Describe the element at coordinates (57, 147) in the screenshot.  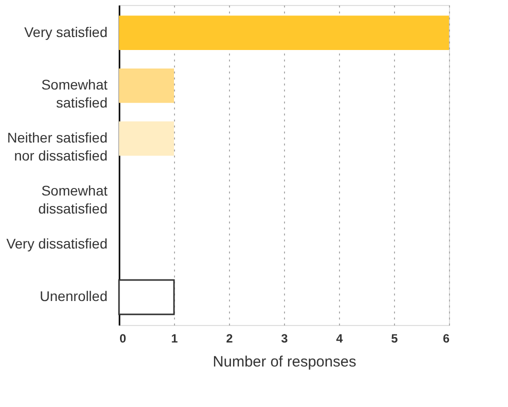
I see `y-tick-label: Neither satisfied nor dissatisfied` at that location.